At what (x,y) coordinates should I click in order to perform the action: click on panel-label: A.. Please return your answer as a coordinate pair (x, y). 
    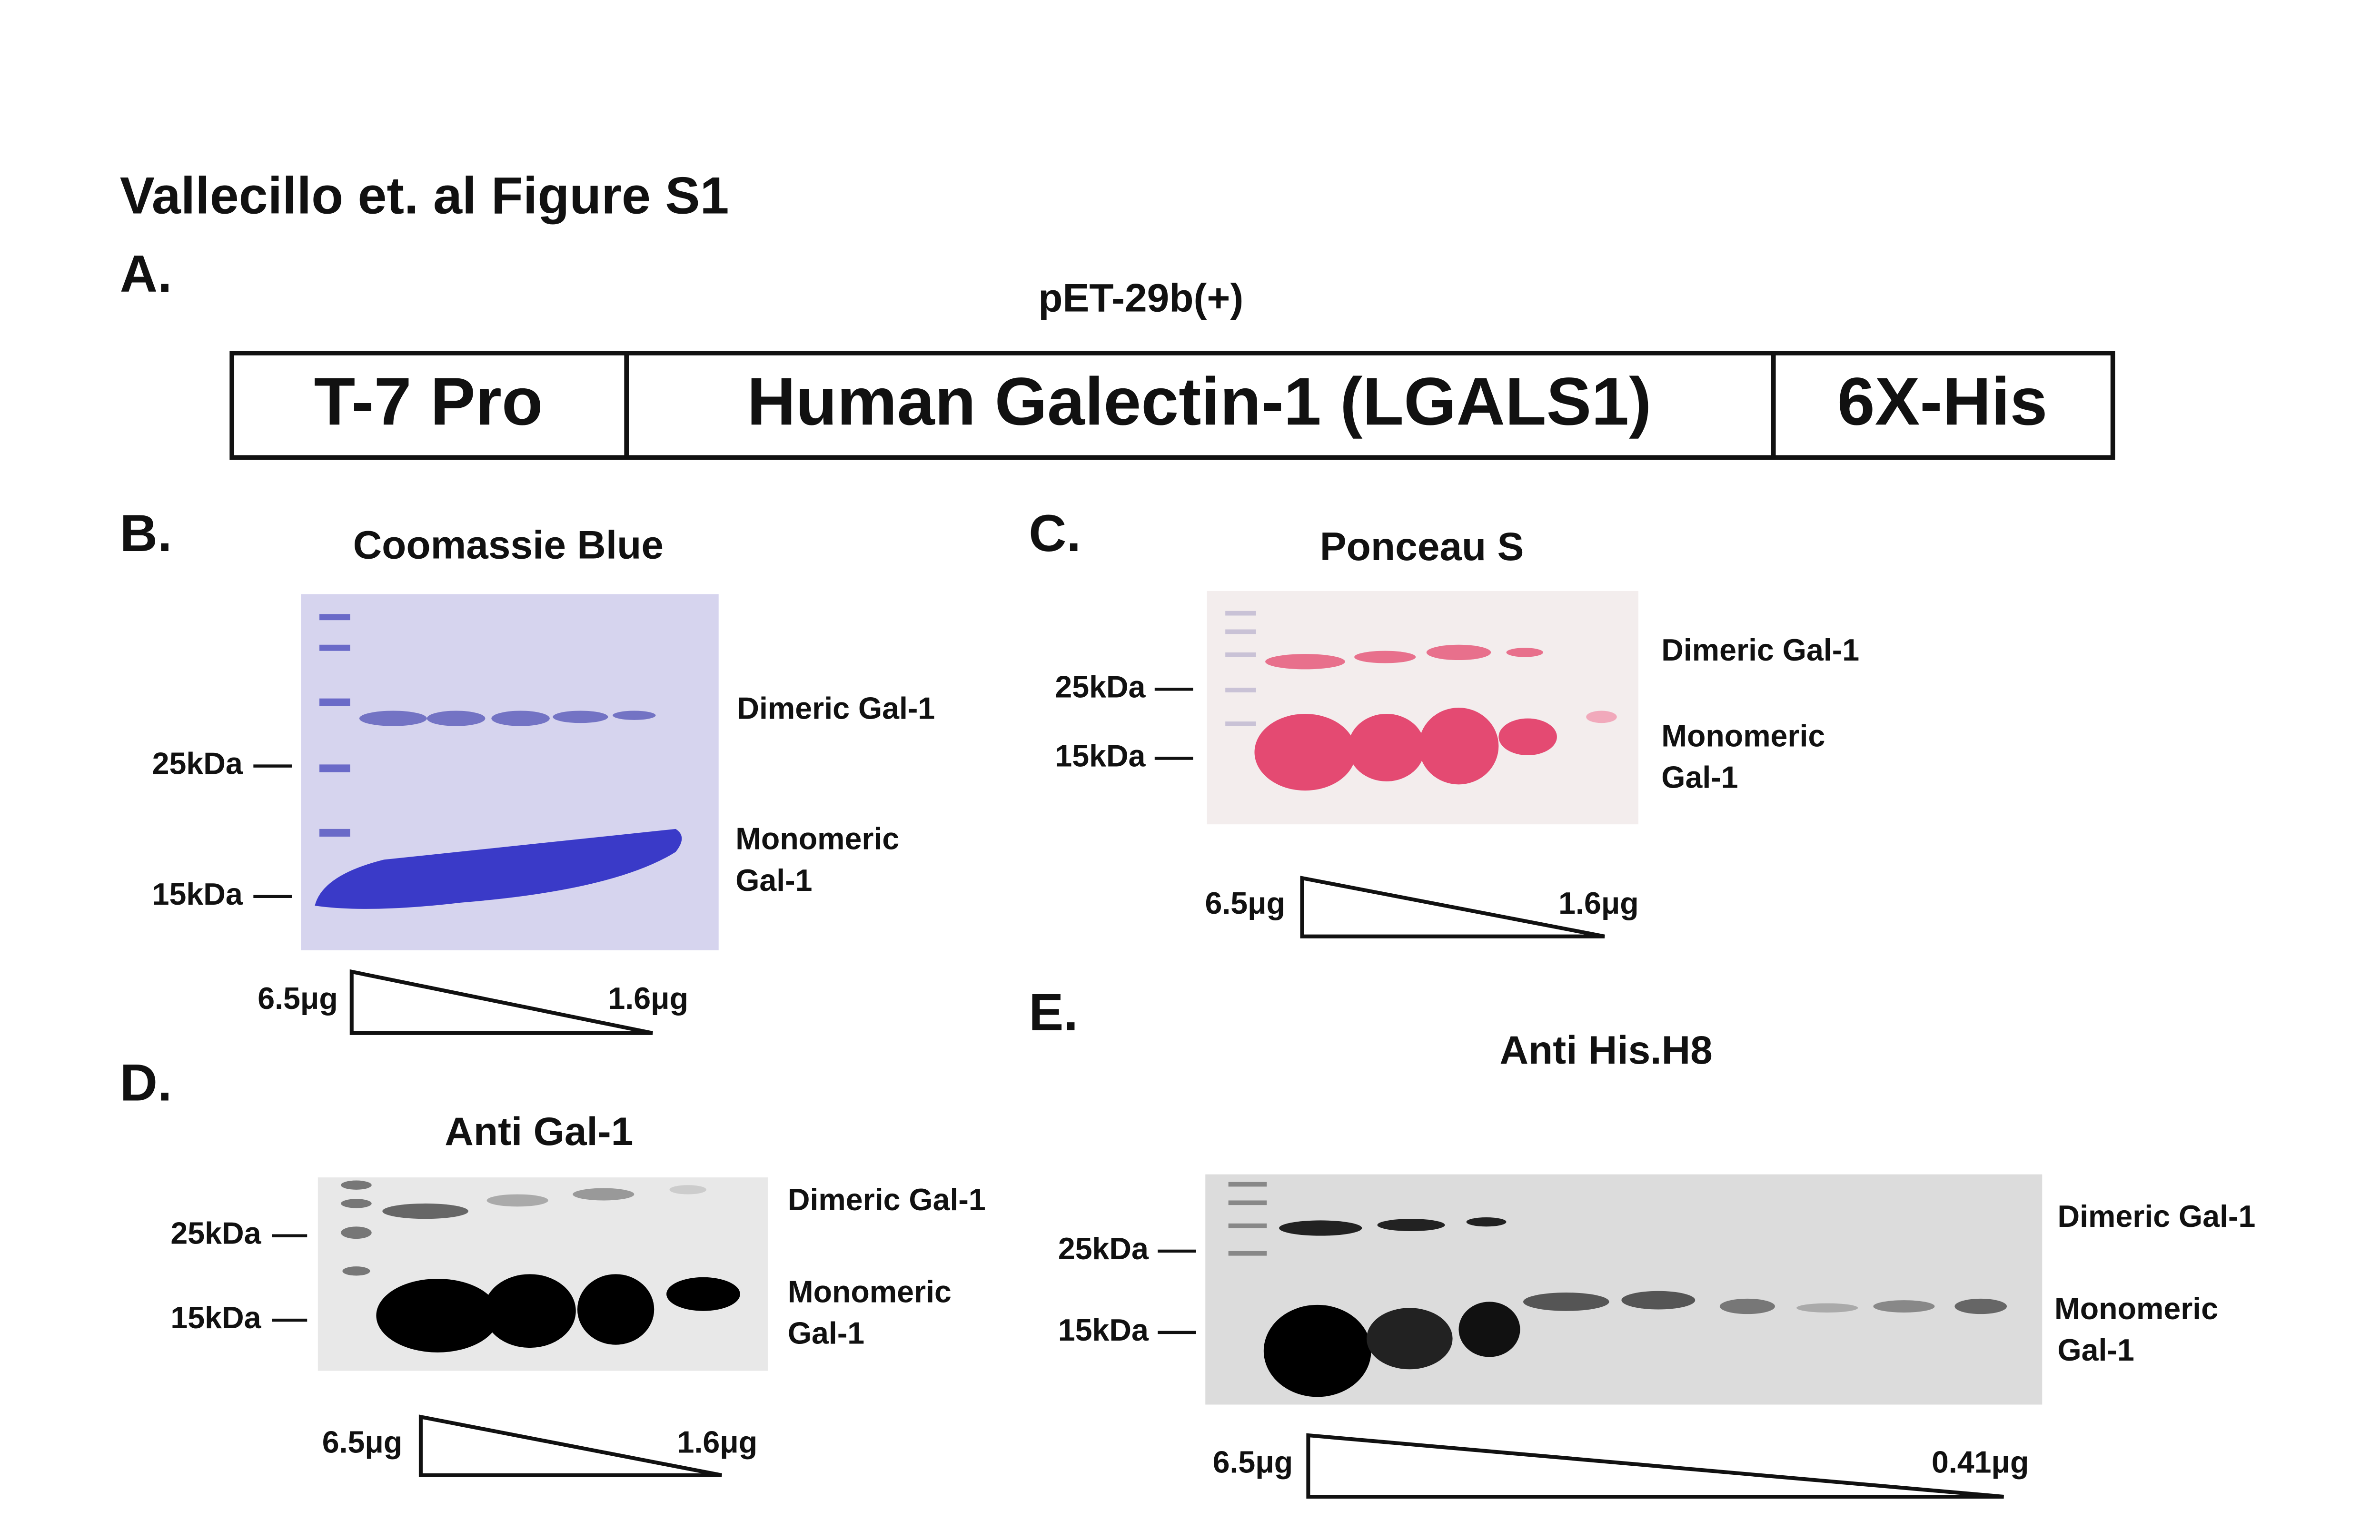
    Looking at the image, I should click on (146, 274).